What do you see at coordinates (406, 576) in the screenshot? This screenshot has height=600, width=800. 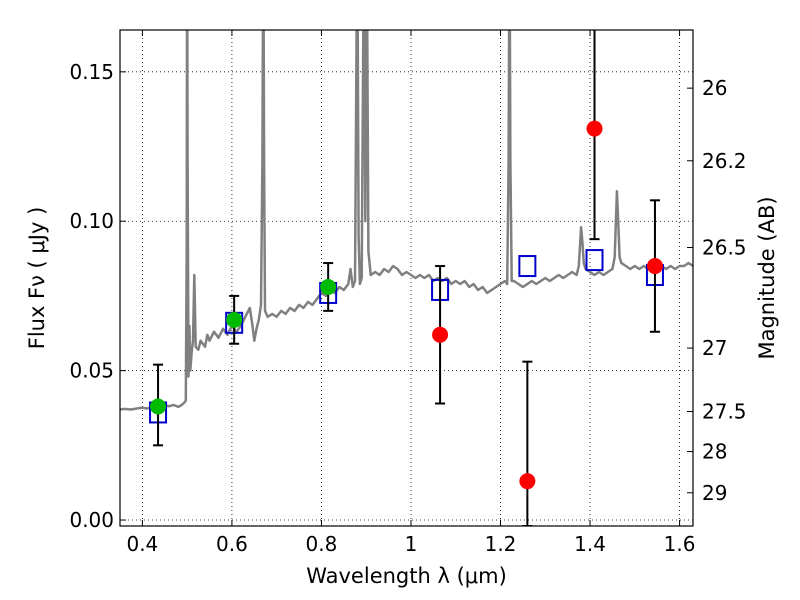 I see `x-axis-label: Wavelength λ (μm)` at bounding box center [406, 576].